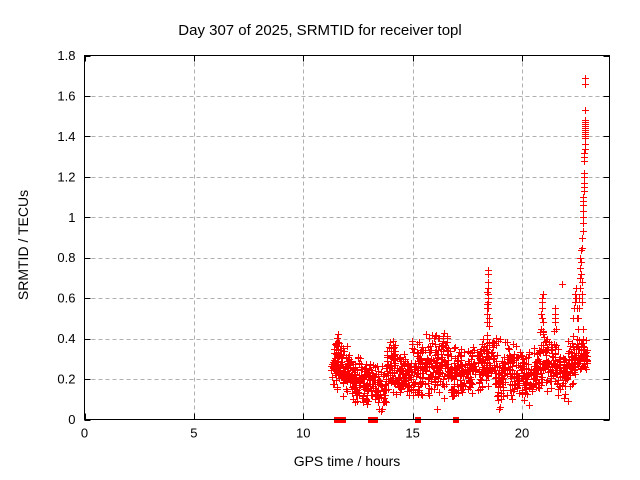 This screenshot has height=480, width=640. I want to click on y-tick-label: 1, so click(71, 217).